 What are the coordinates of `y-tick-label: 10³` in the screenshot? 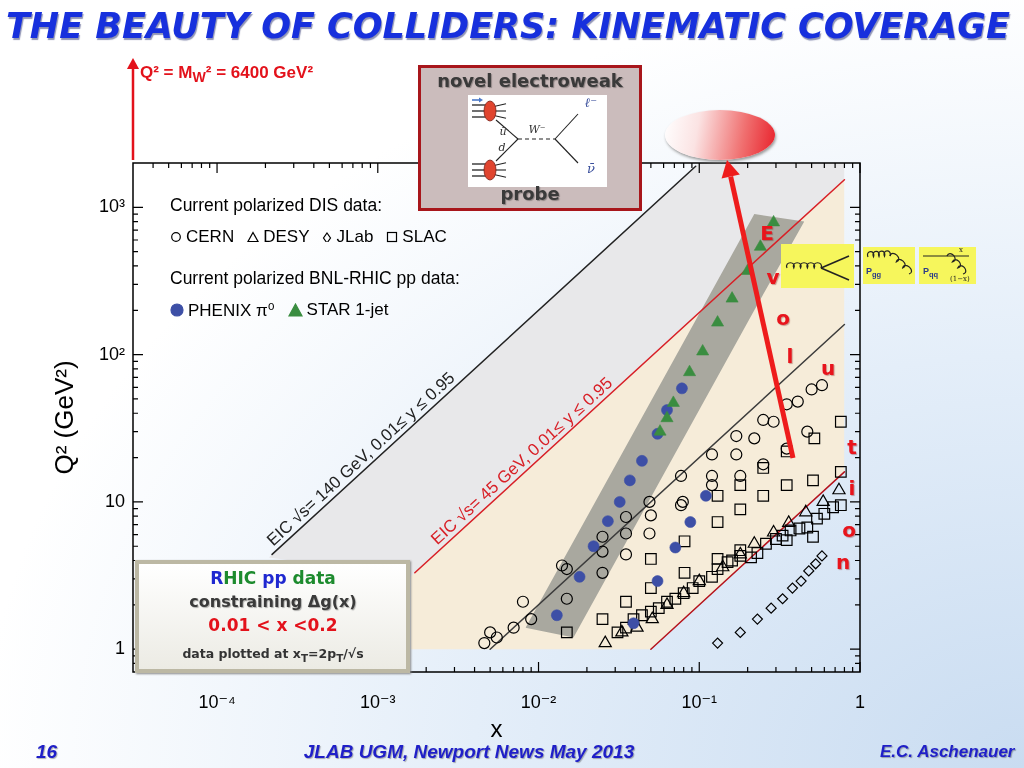 It's located at (112, 206).